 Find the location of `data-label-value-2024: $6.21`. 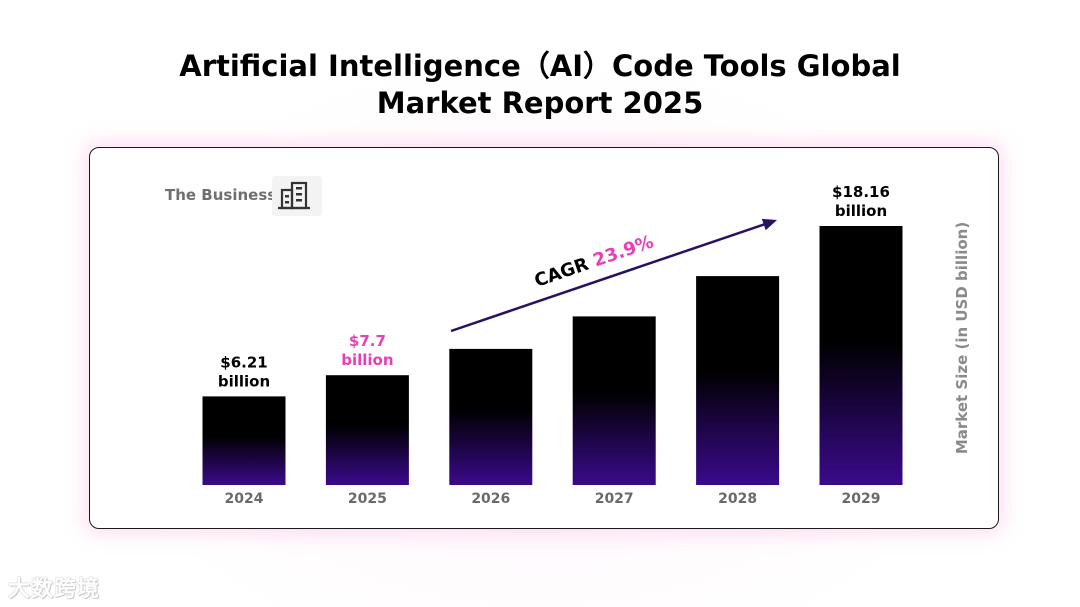

data-label-value-2024: $6.21 is located at coordinates (243, 362).